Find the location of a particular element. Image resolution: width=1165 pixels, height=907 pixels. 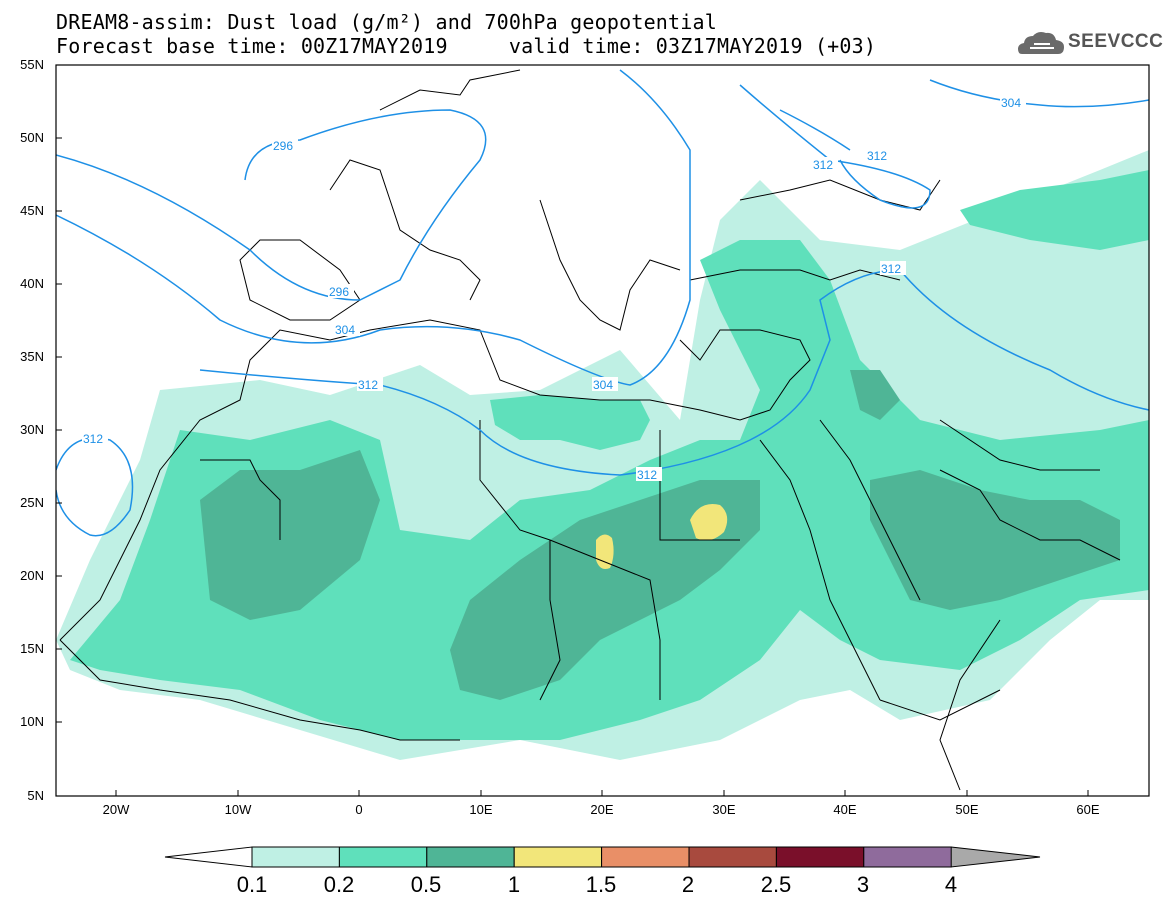

lat-label: 10N is located at coordinates (32, 721).